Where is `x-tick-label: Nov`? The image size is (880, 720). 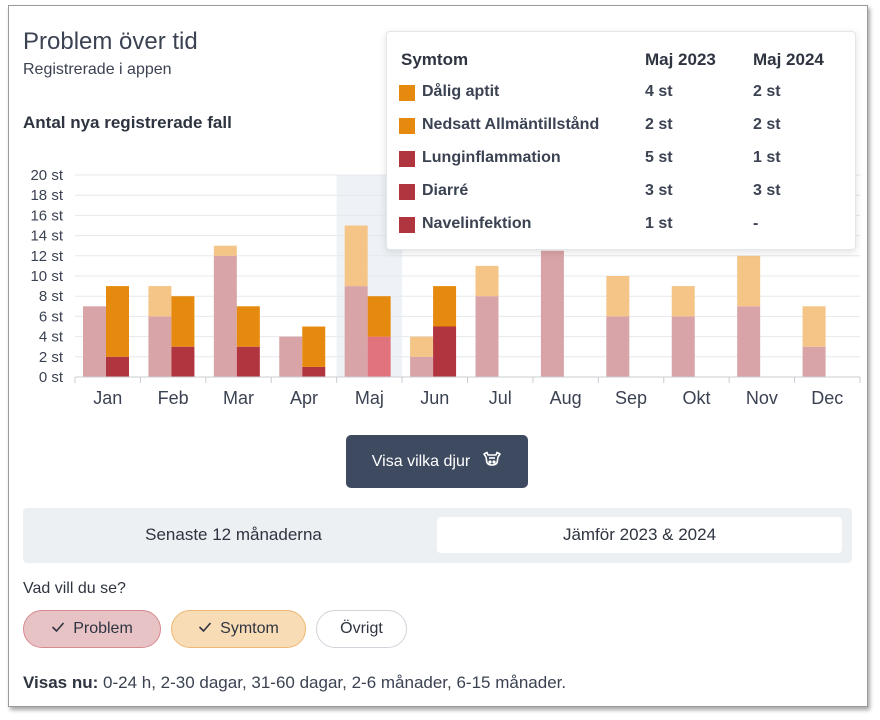
x-tick-label: Nov is located at coordinates (762, 398).